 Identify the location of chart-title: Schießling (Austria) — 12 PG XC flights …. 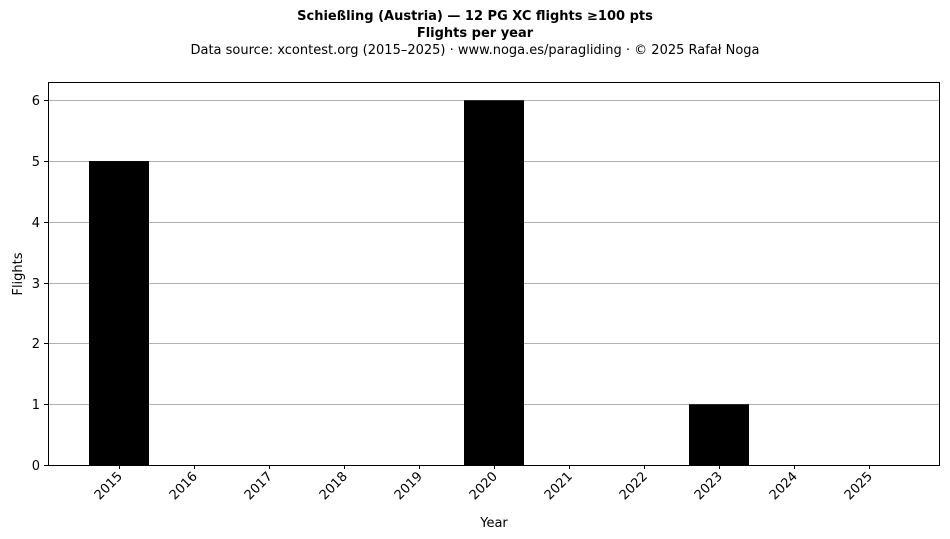
(475, 16).